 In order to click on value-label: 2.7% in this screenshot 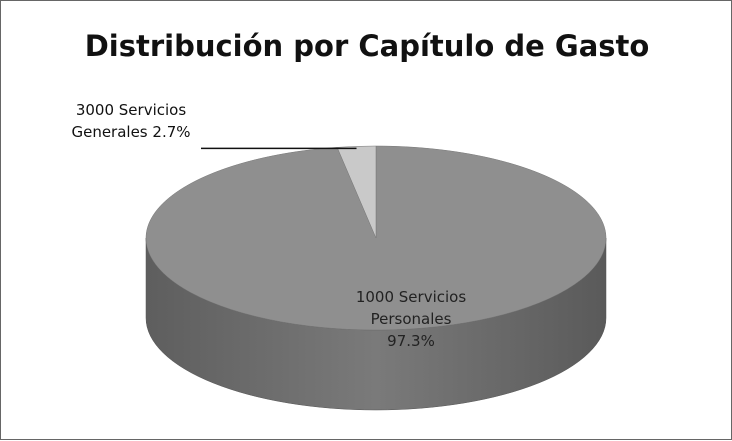, I will do `click(171, 132)`.